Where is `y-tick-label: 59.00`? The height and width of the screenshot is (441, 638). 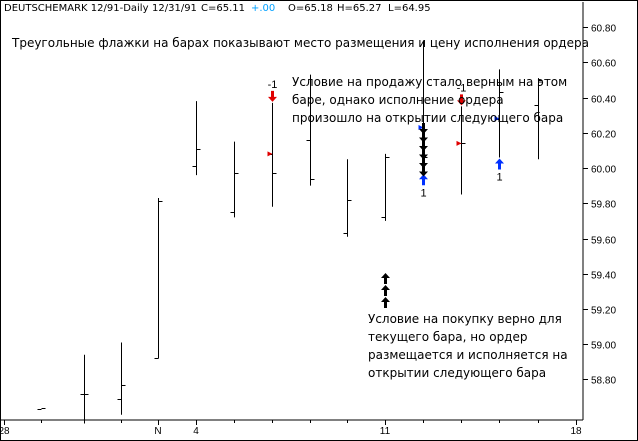
y-tick-label: 59.00 is located at coordinates (603, 346).